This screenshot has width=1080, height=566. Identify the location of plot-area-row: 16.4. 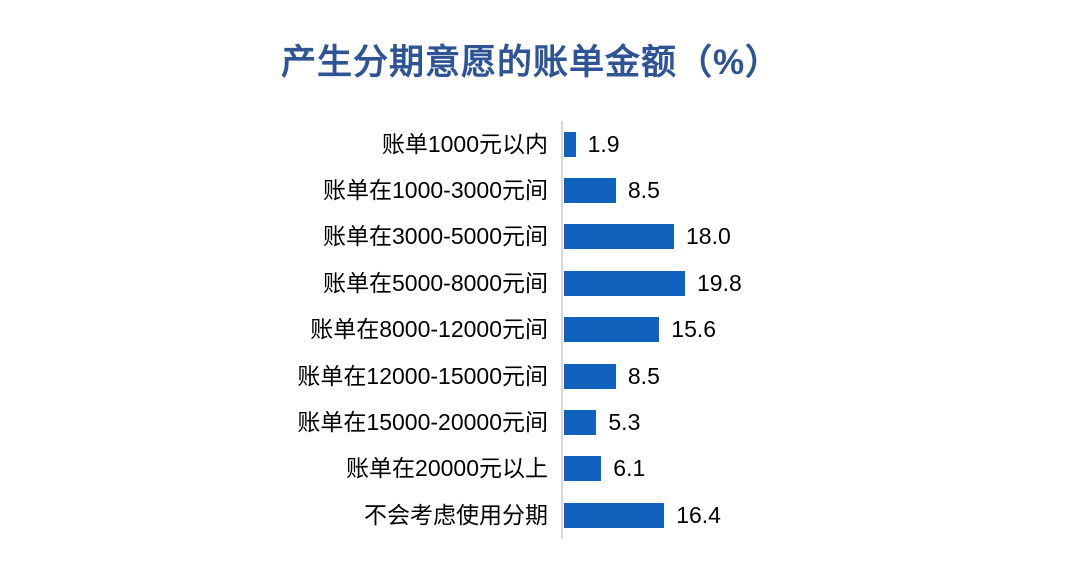
(820, 515).